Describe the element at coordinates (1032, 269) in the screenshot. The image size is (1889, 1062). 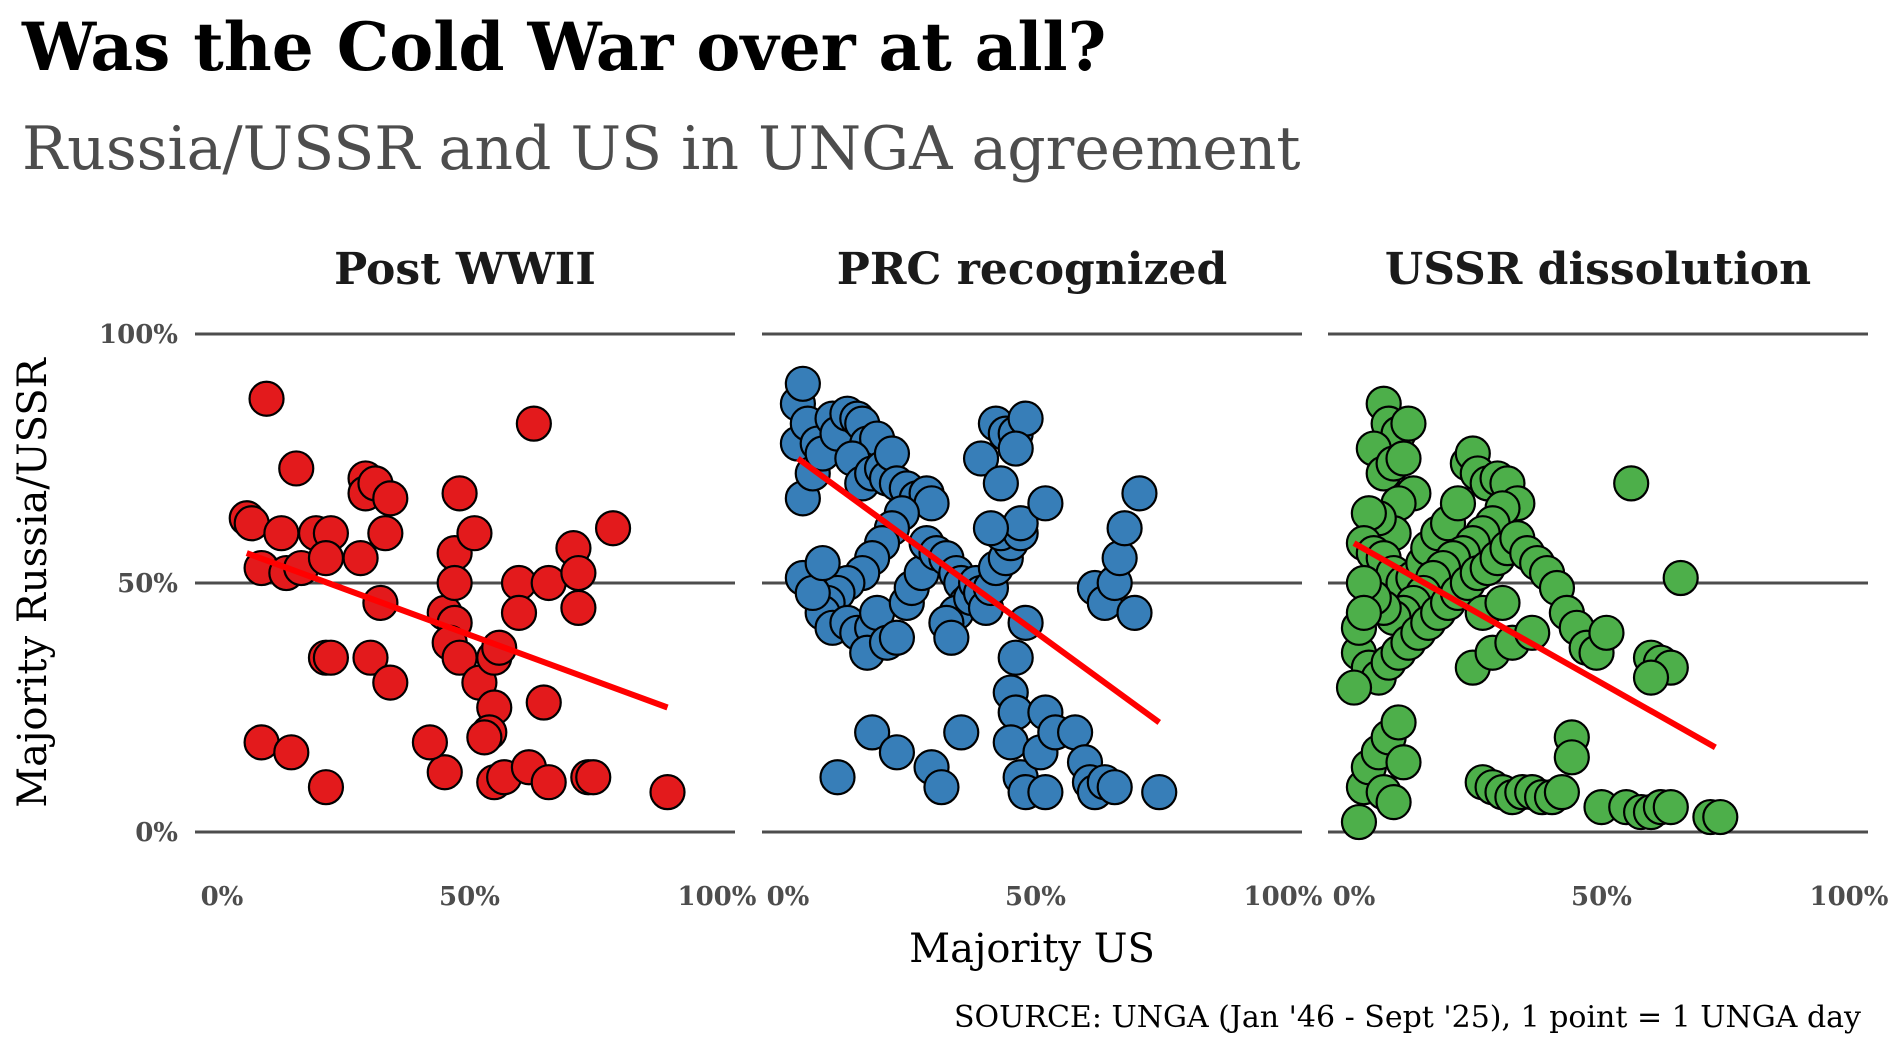
I see `panel-title-2: PRC recognized` at that location.